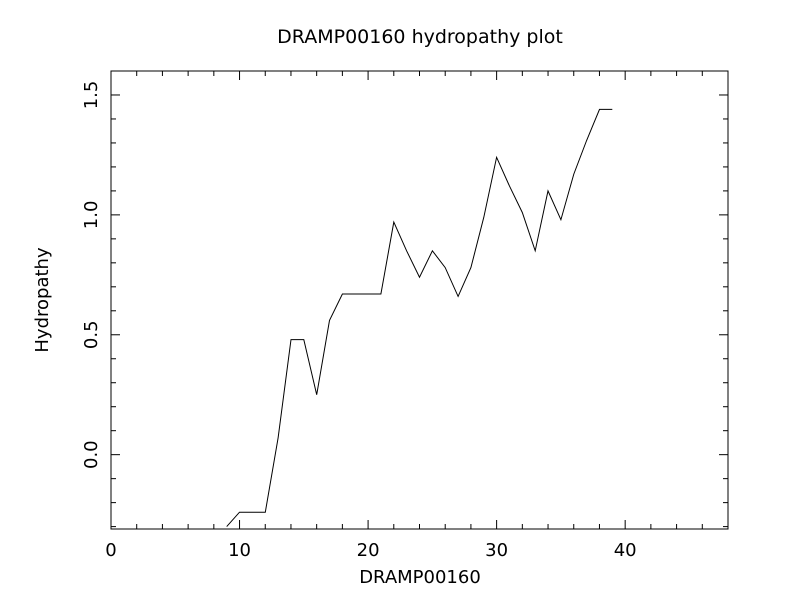  Describe the element at coordinates (496, 550) in the screenshot. I see `x-tick-label: 30` at that location.